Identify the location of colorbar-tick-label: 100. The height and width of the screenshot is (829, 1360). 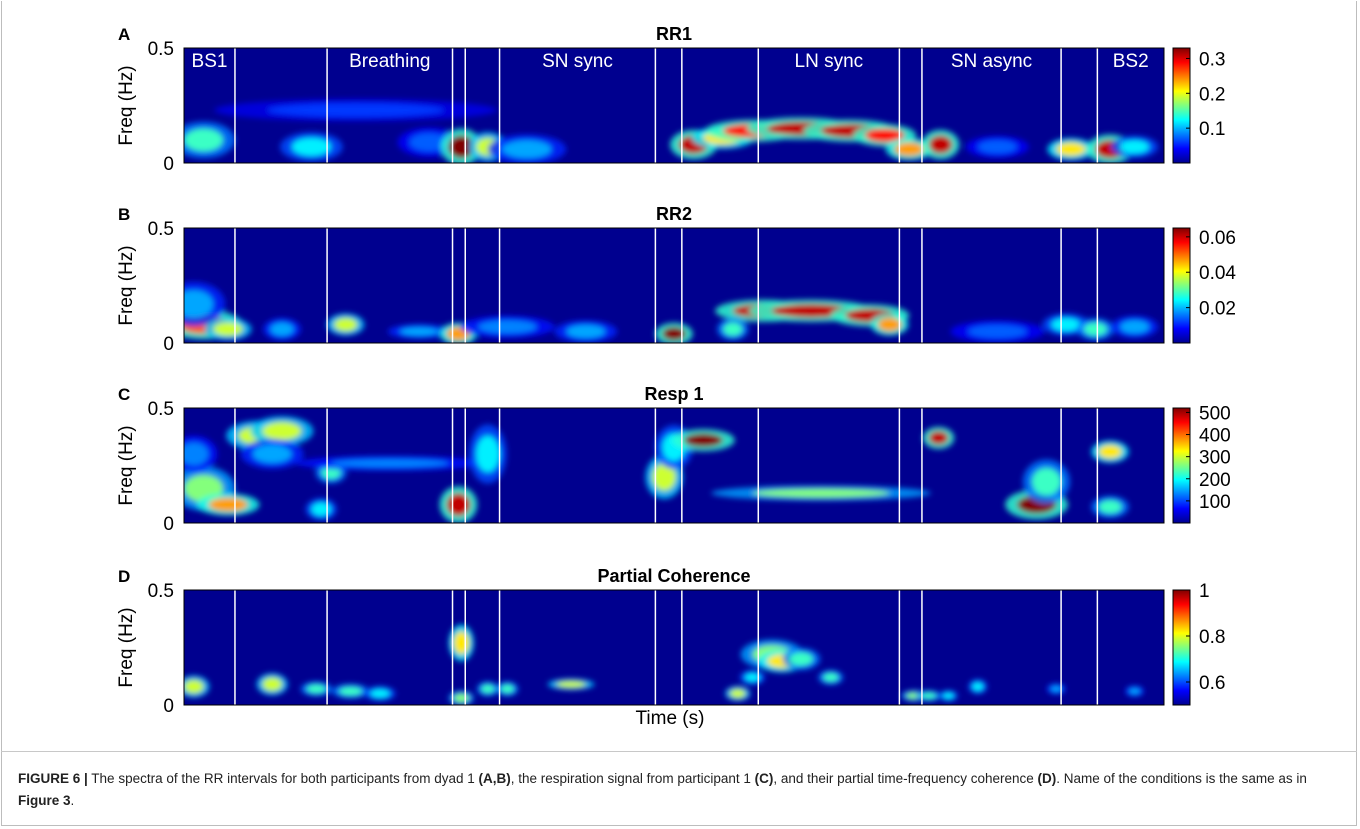
(1215, 502).